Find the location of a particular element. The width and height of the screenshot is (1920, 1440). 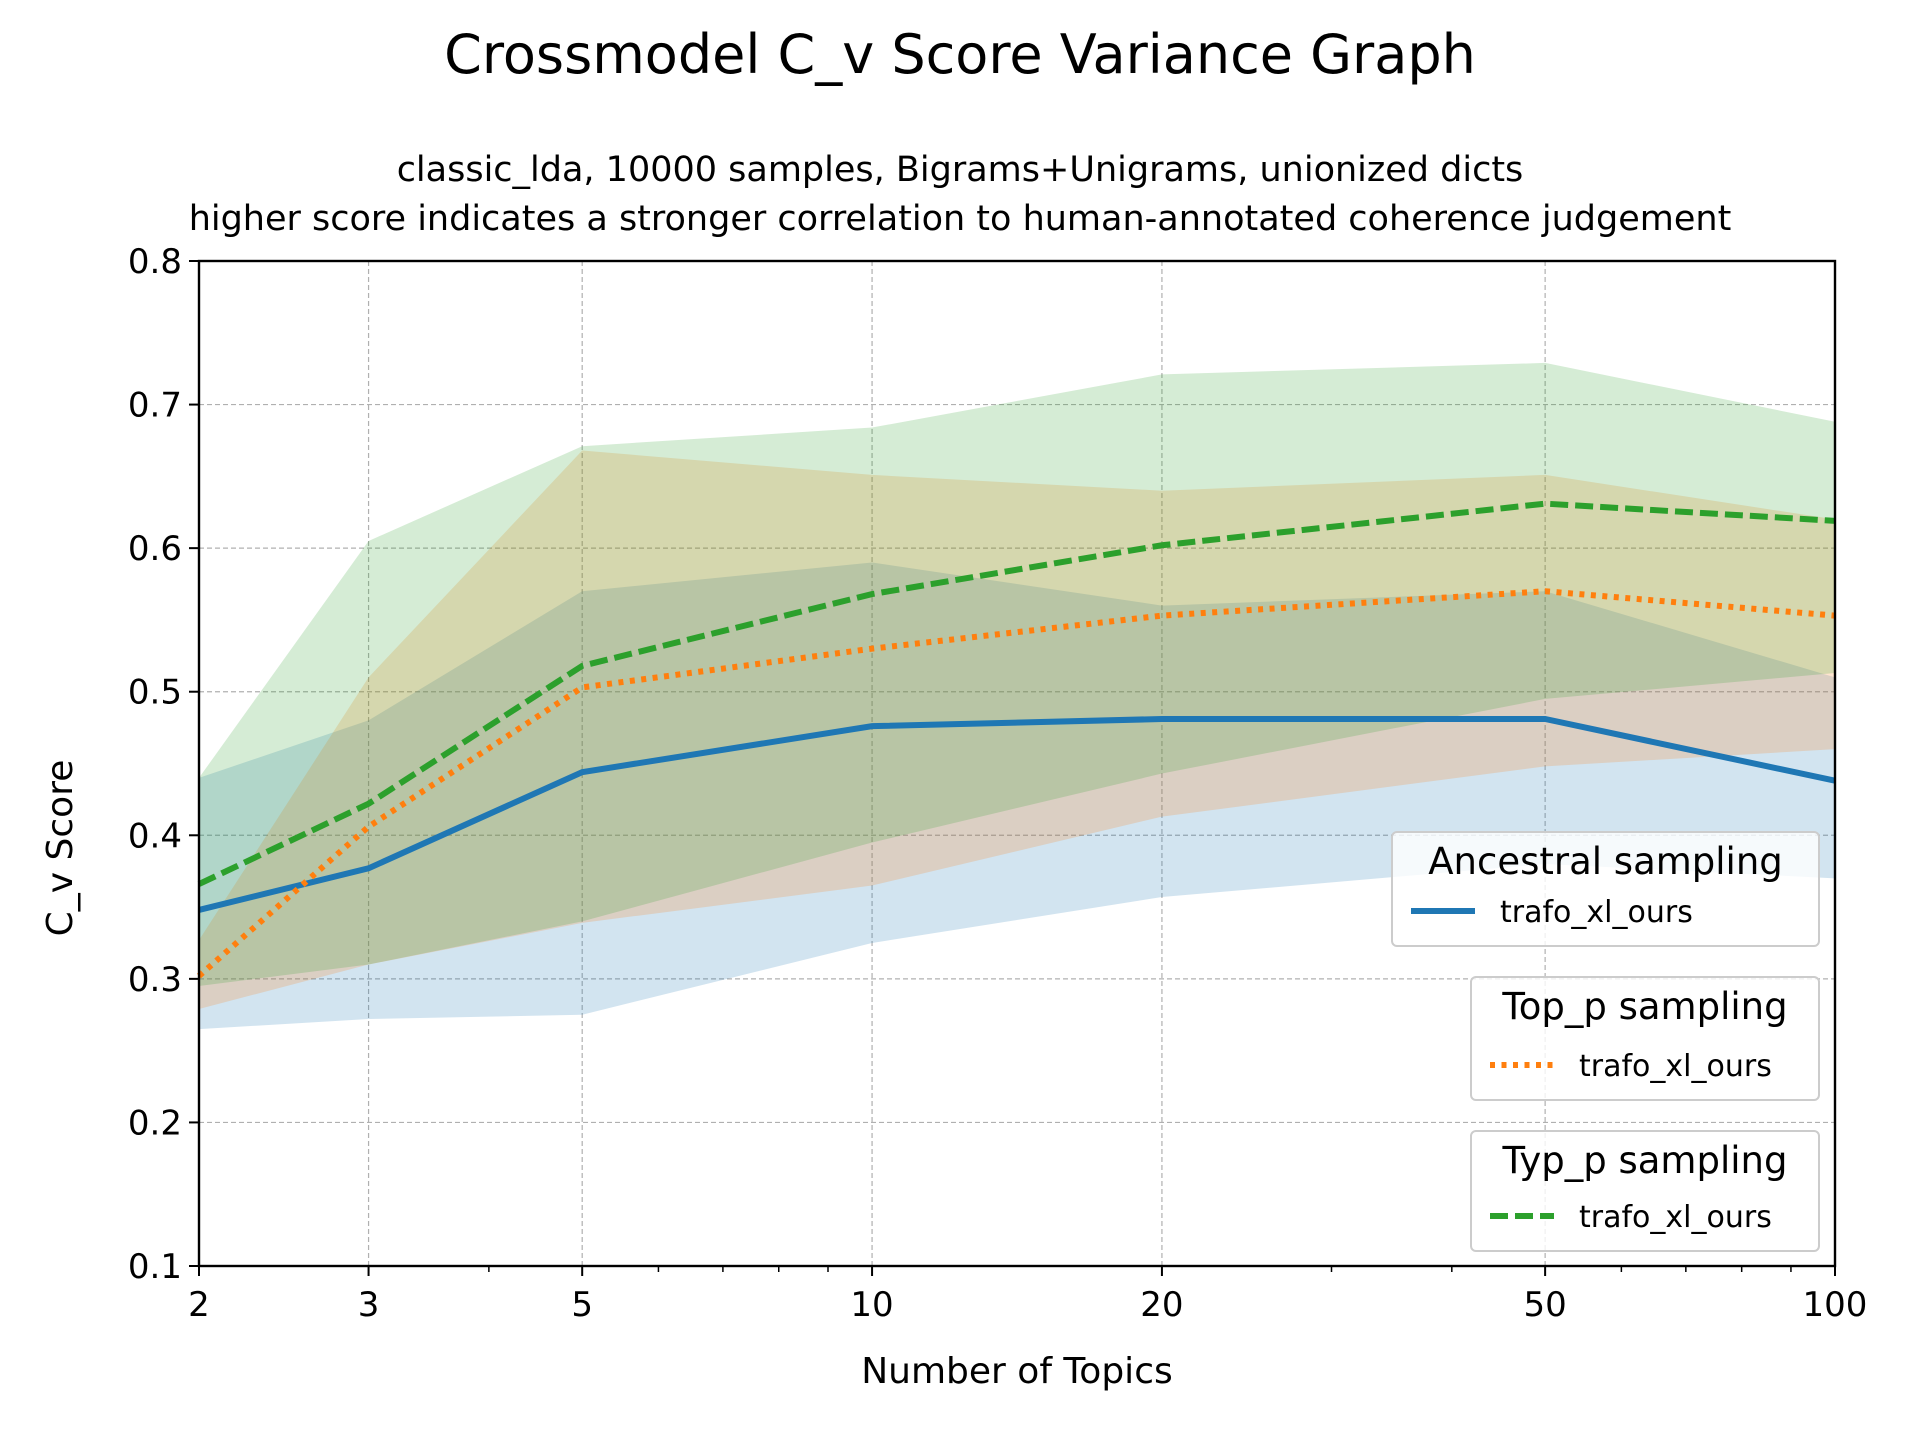

legend-1: Ancestral sampling trafo_xl_ours is located at coordinates (1605, 889).